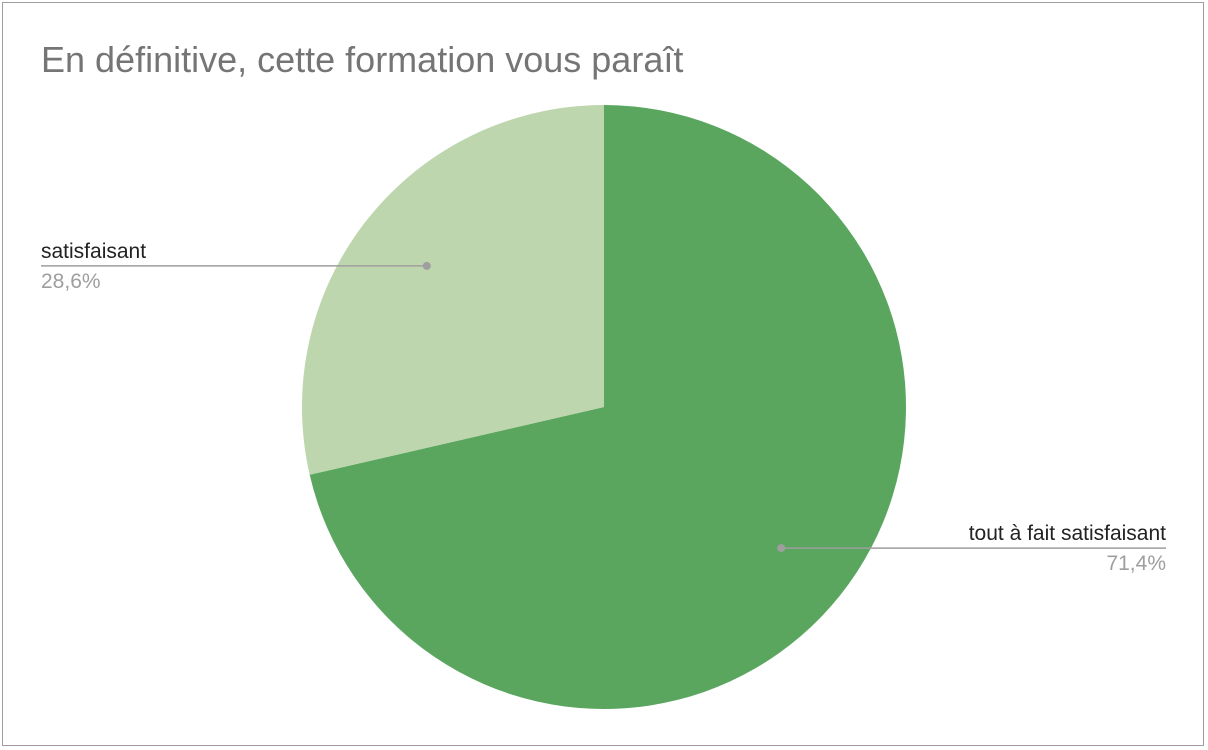  What do you see at coordinates (71, 281) in the screenshot?
I see `slice-percent-2: 28,6%` at bounding box center [71, 281].